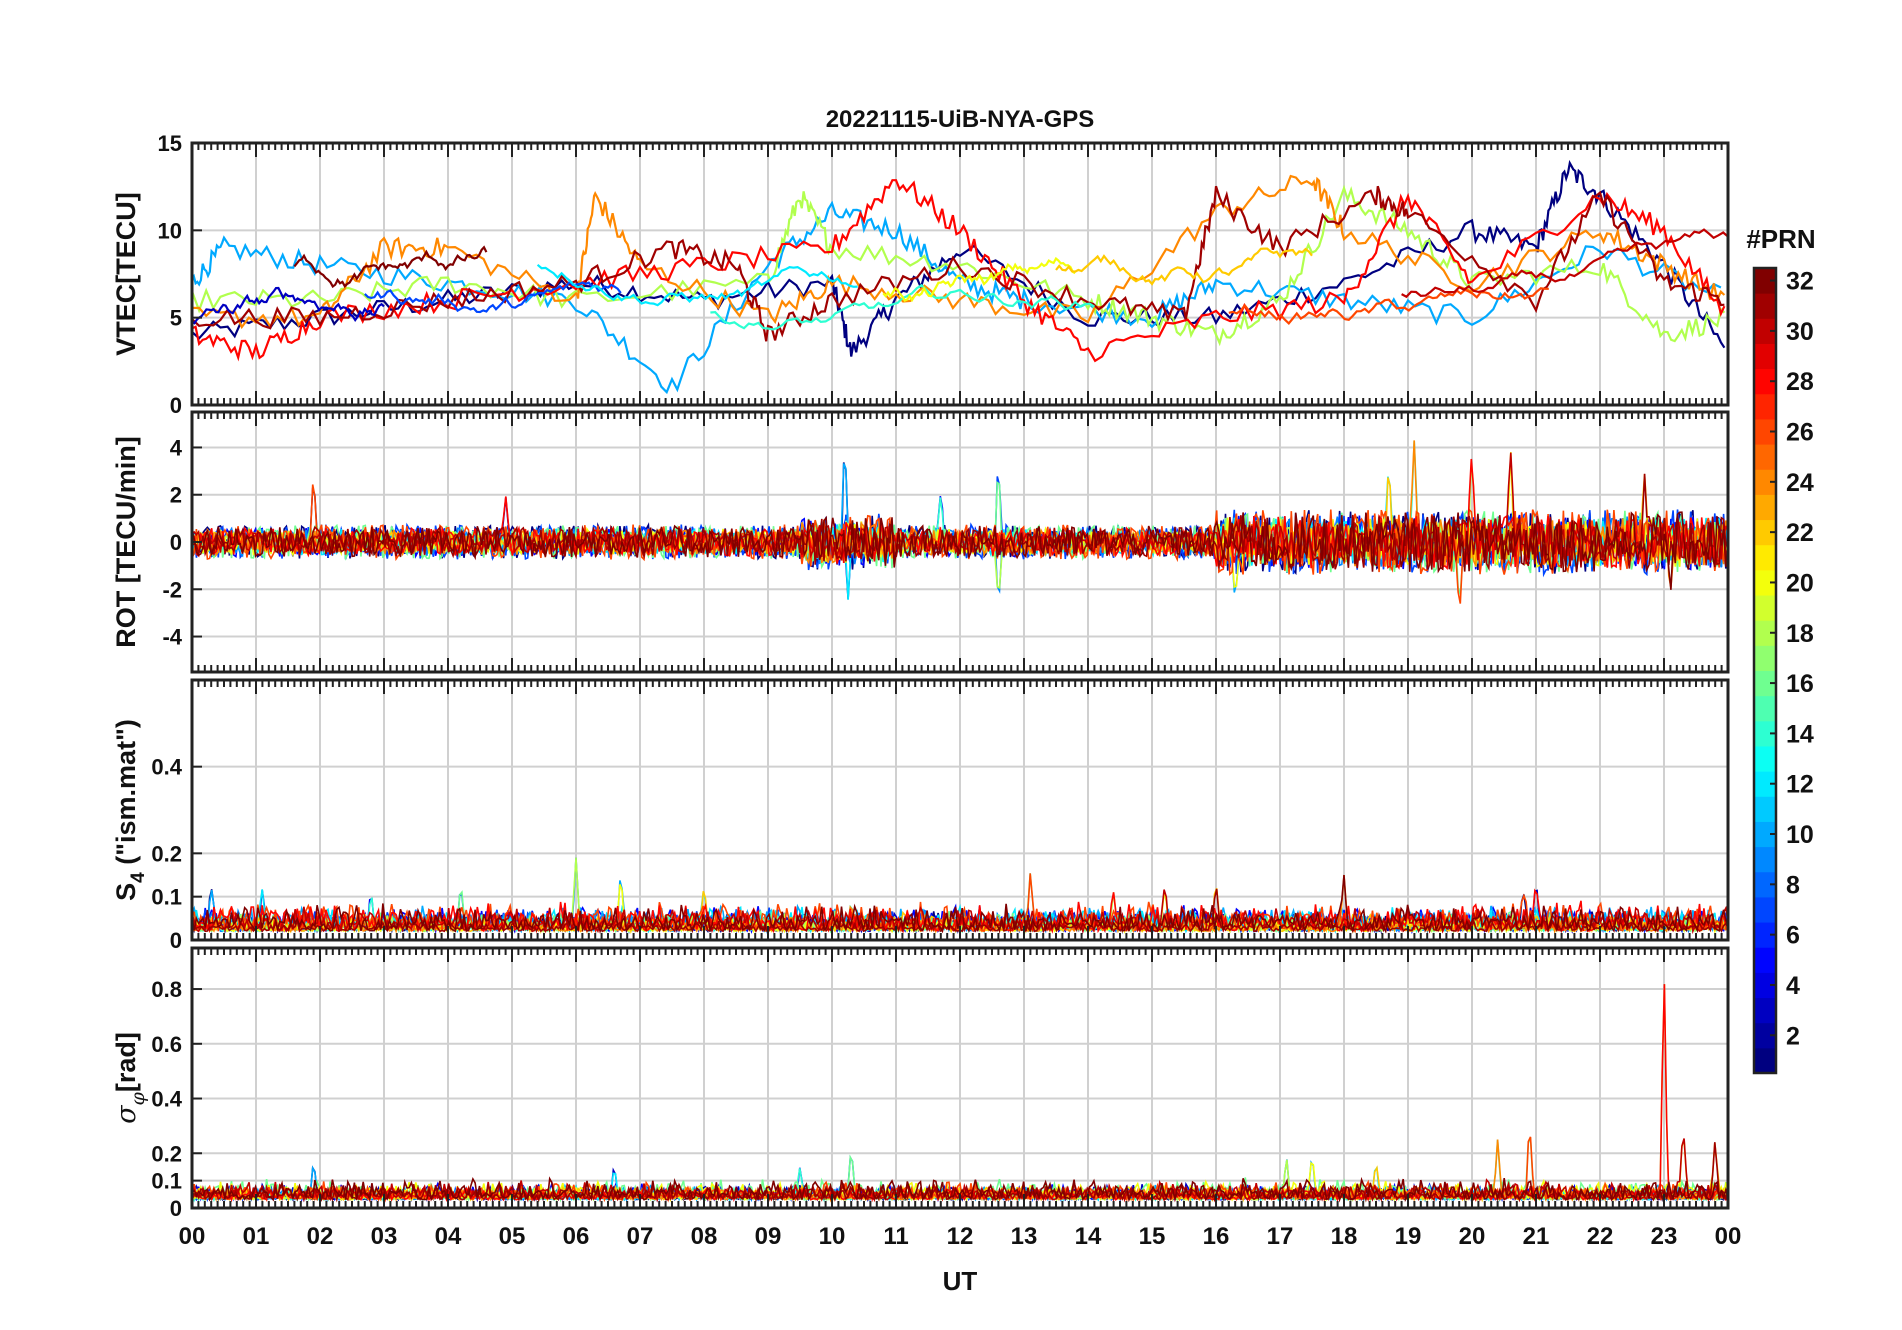  What do you see at coordinates (960, 1236) in the screenshot?
I see `x-tick-label: 12` at bounding box center [960, 1236].